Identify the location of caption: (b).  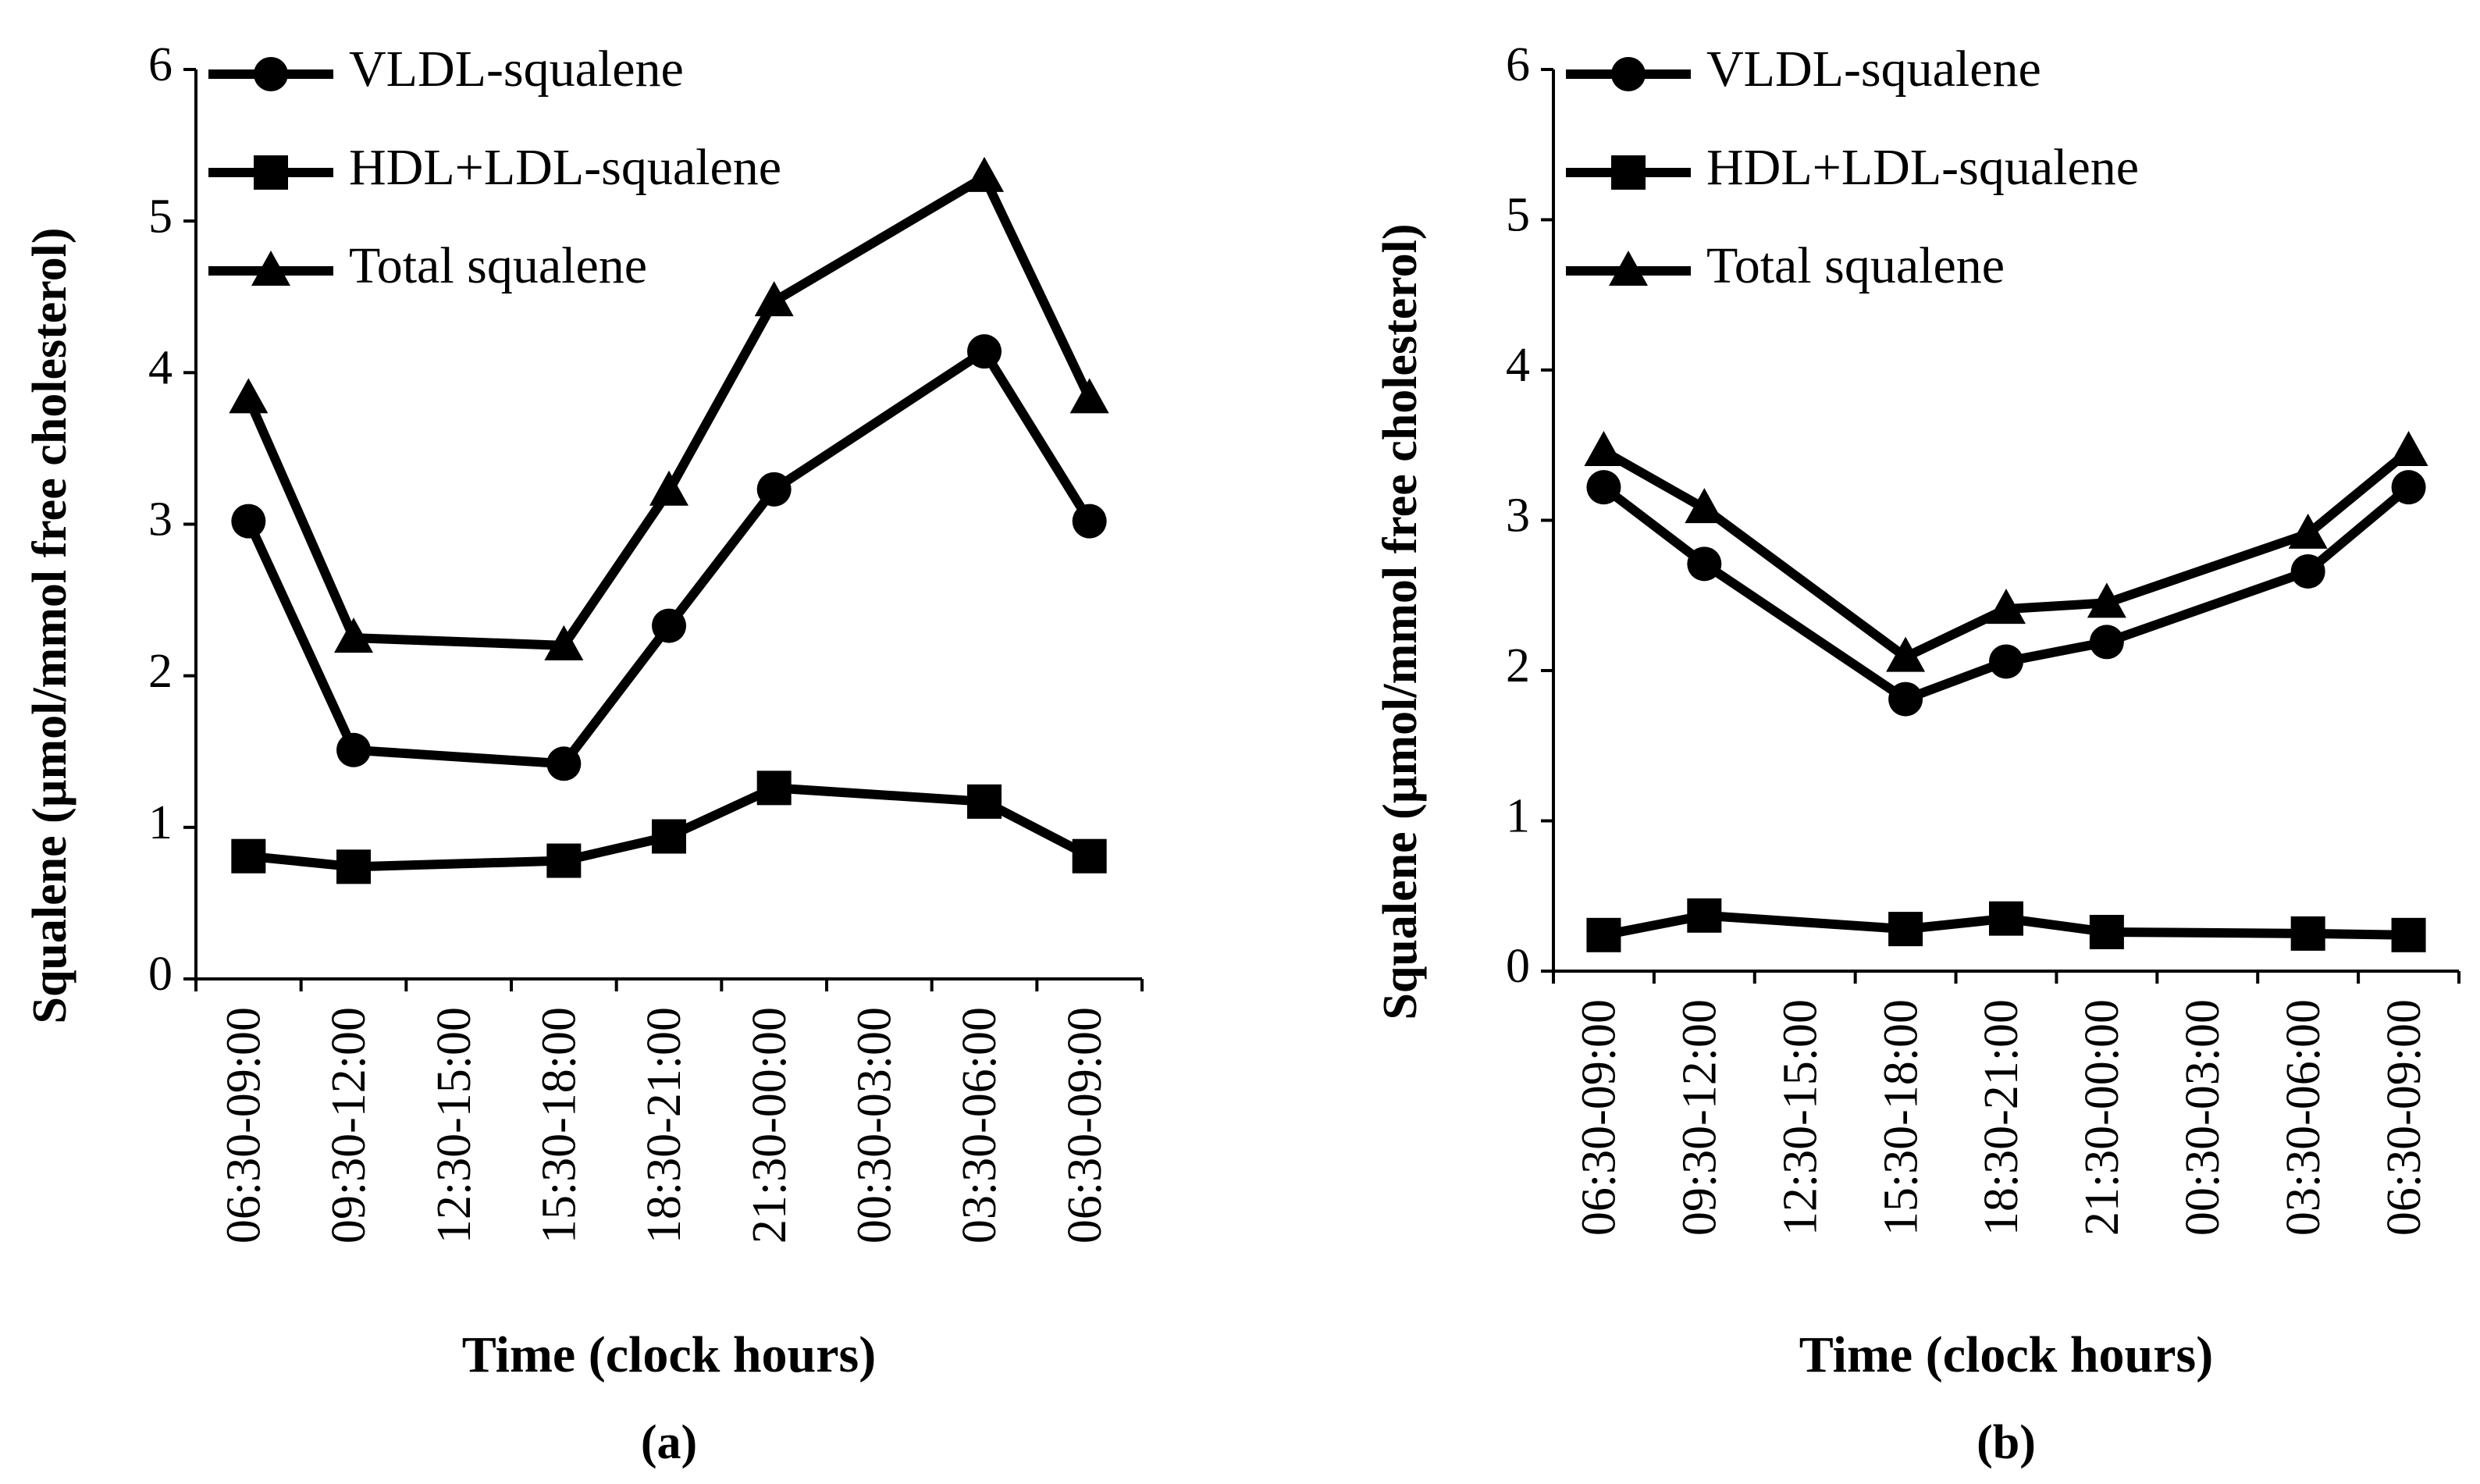
(2006, 1442).